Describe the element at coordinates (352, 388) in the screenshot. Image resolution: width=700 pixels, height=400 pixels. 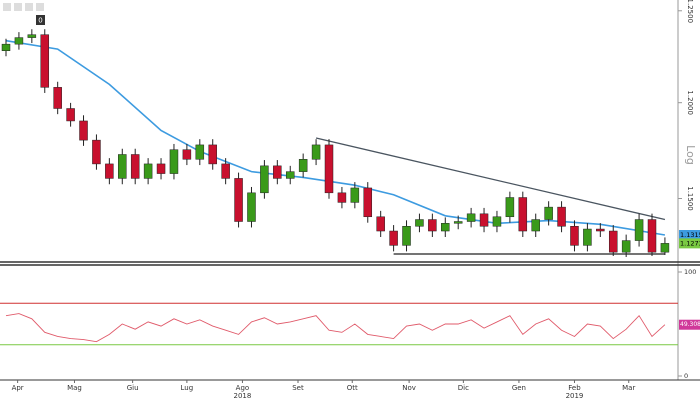
I see `x-tick-label: Ott` at that location.